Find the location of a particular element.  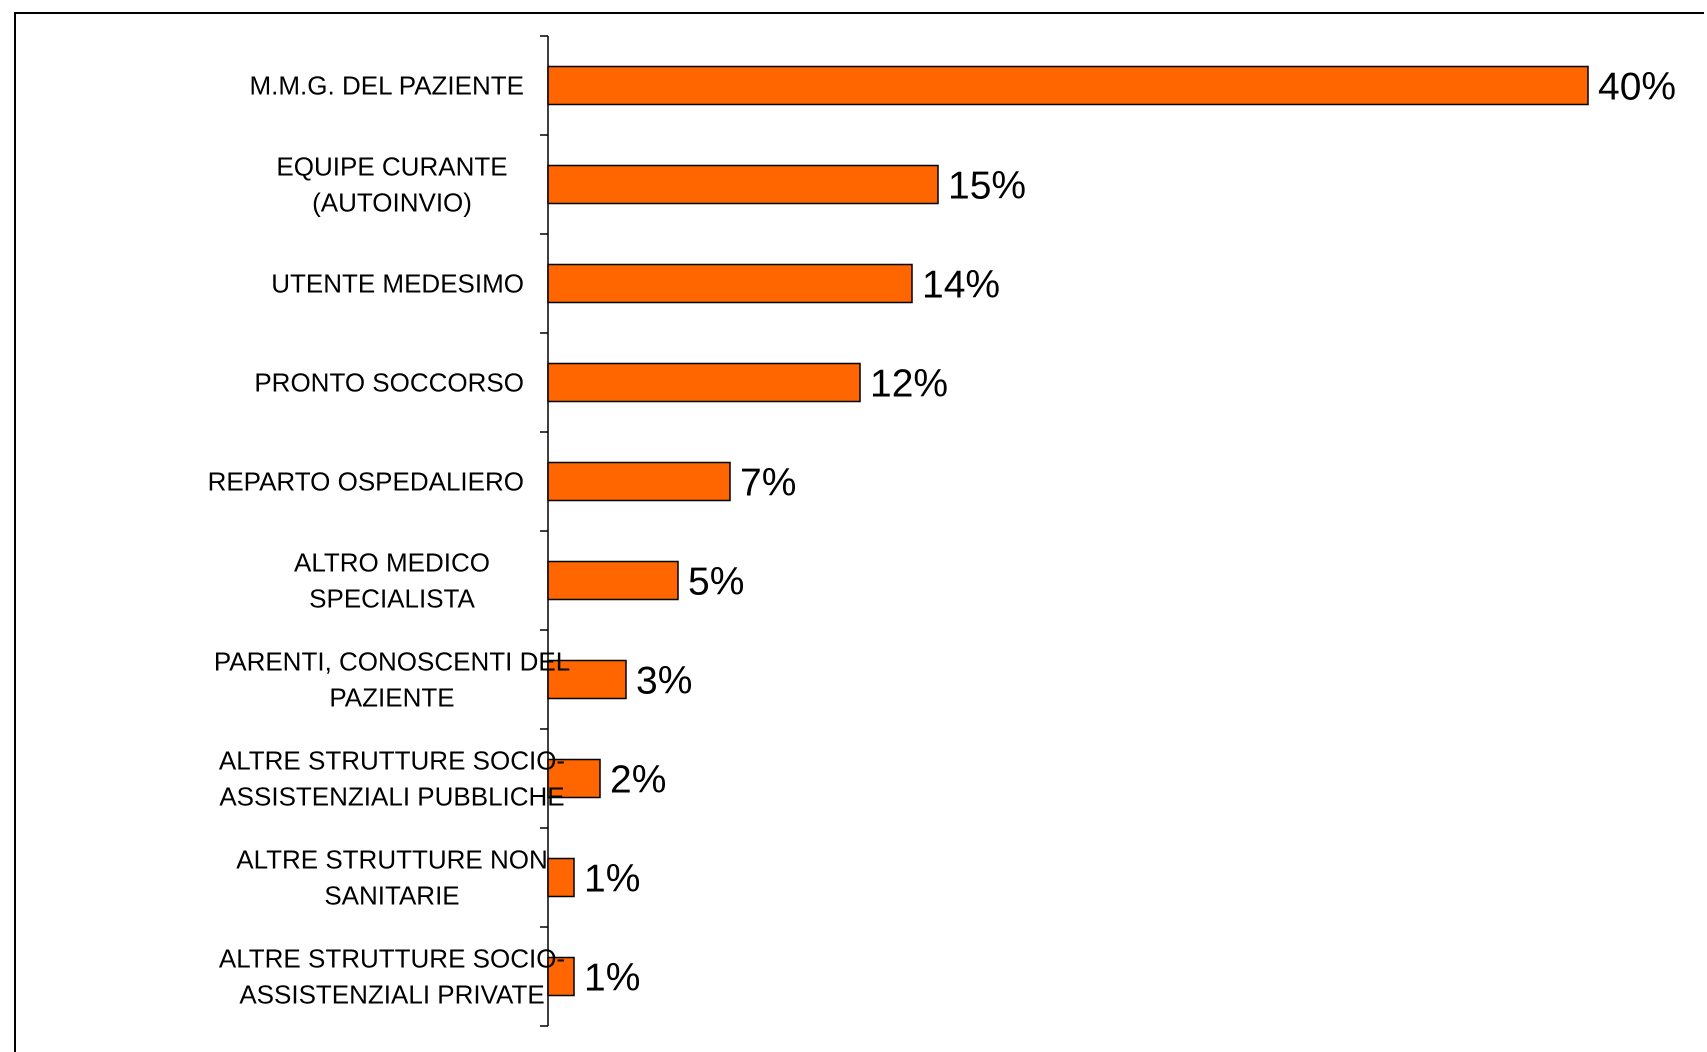

category-label: EQUIPE CURANTE is located at coordinates (391, 167).